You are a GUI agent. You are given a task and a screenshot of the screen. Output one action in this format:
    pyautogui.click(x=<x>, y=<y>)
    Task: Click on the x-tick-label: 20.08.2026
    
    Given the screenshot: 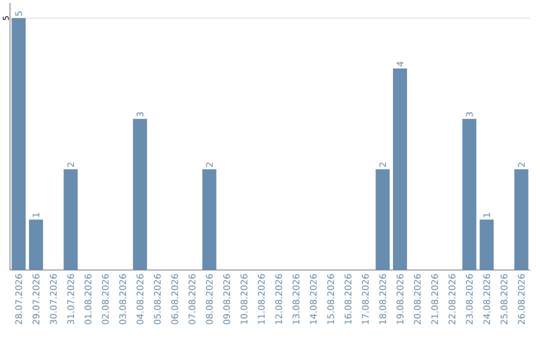 What is the action you would take?
    pyautogui.click(x=417, y=299)
    